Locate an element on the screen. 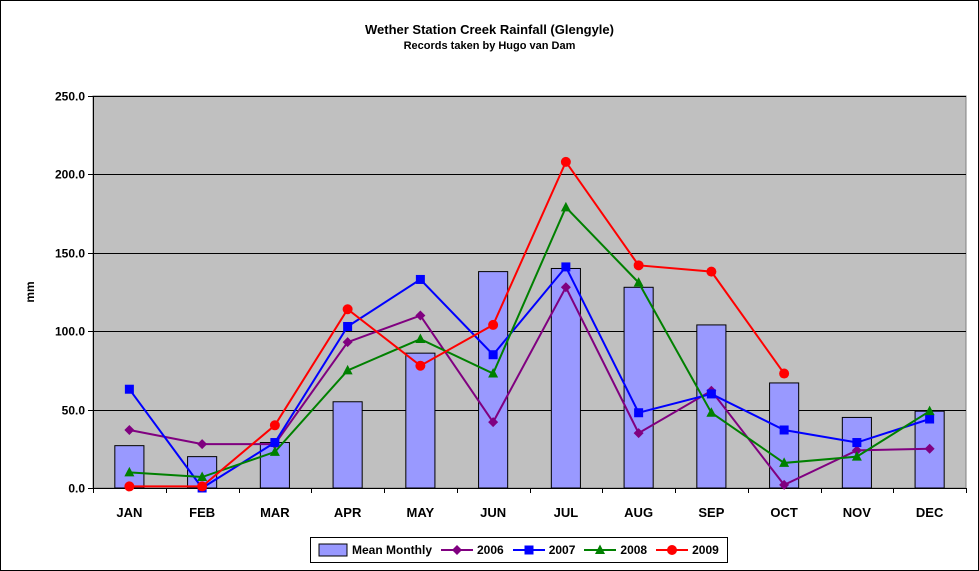  legend-item: 2006 is located at coordinates (472, 550).